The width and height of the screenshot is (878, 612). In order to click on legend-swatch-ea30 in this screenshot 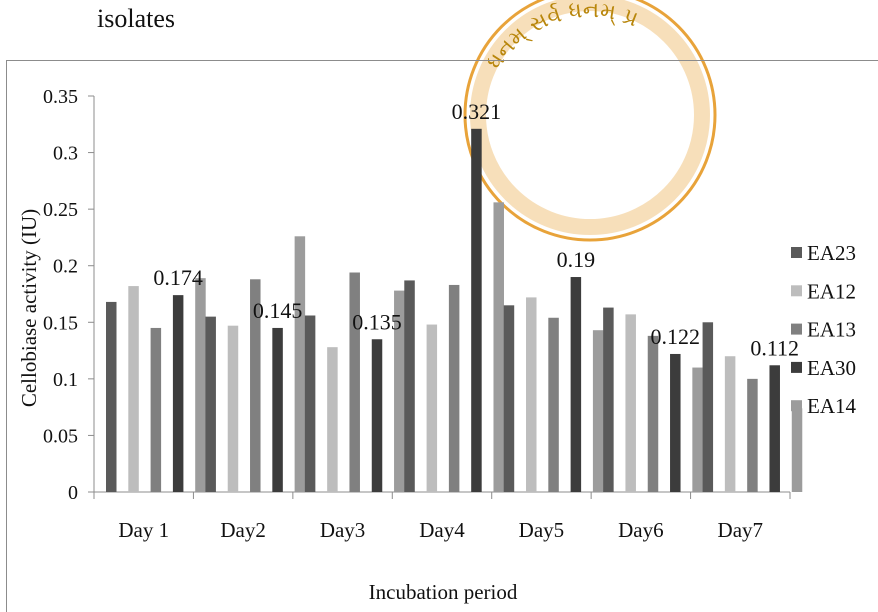, I will do `click(796, 367)`.